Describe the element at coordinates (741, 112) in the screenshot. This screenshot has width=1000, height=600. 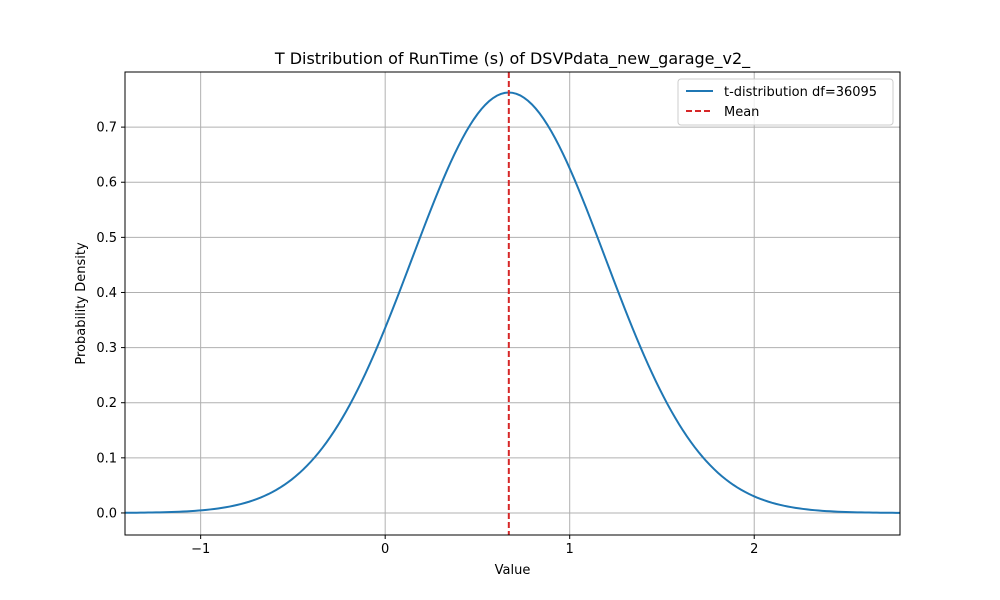
I see `legend-label-mean: Mean` at that location.